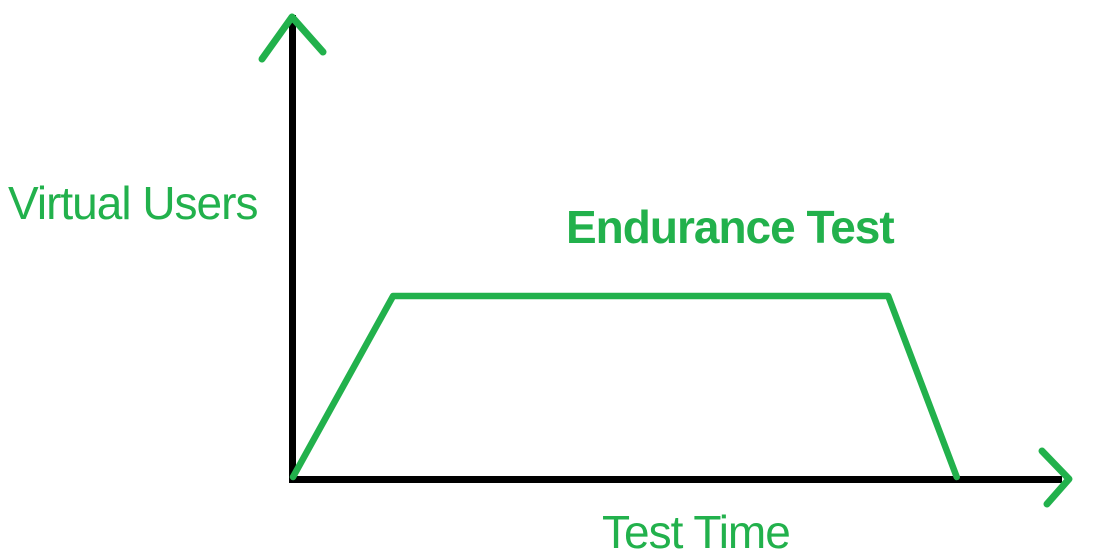 Image resolution: width=1117 pixels, height=560 pixels. What do you see at coordinates (696, 532) in the screenshot?
I see `x-axis-label: Test Time` at bounding box center [696, 532].